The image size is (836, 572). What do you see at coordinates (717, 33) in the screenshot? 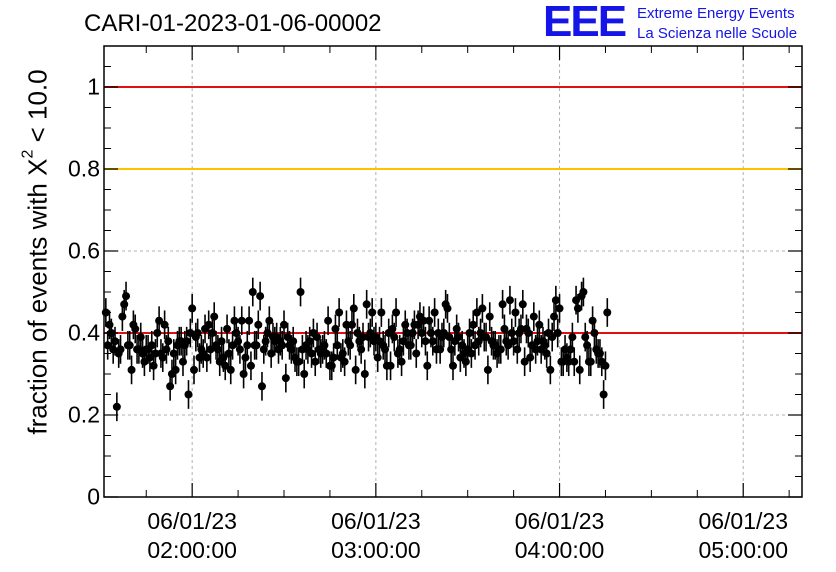
I see `logo-line-2: La Scienza nelle Scuole` at bounding box center [717, 33].